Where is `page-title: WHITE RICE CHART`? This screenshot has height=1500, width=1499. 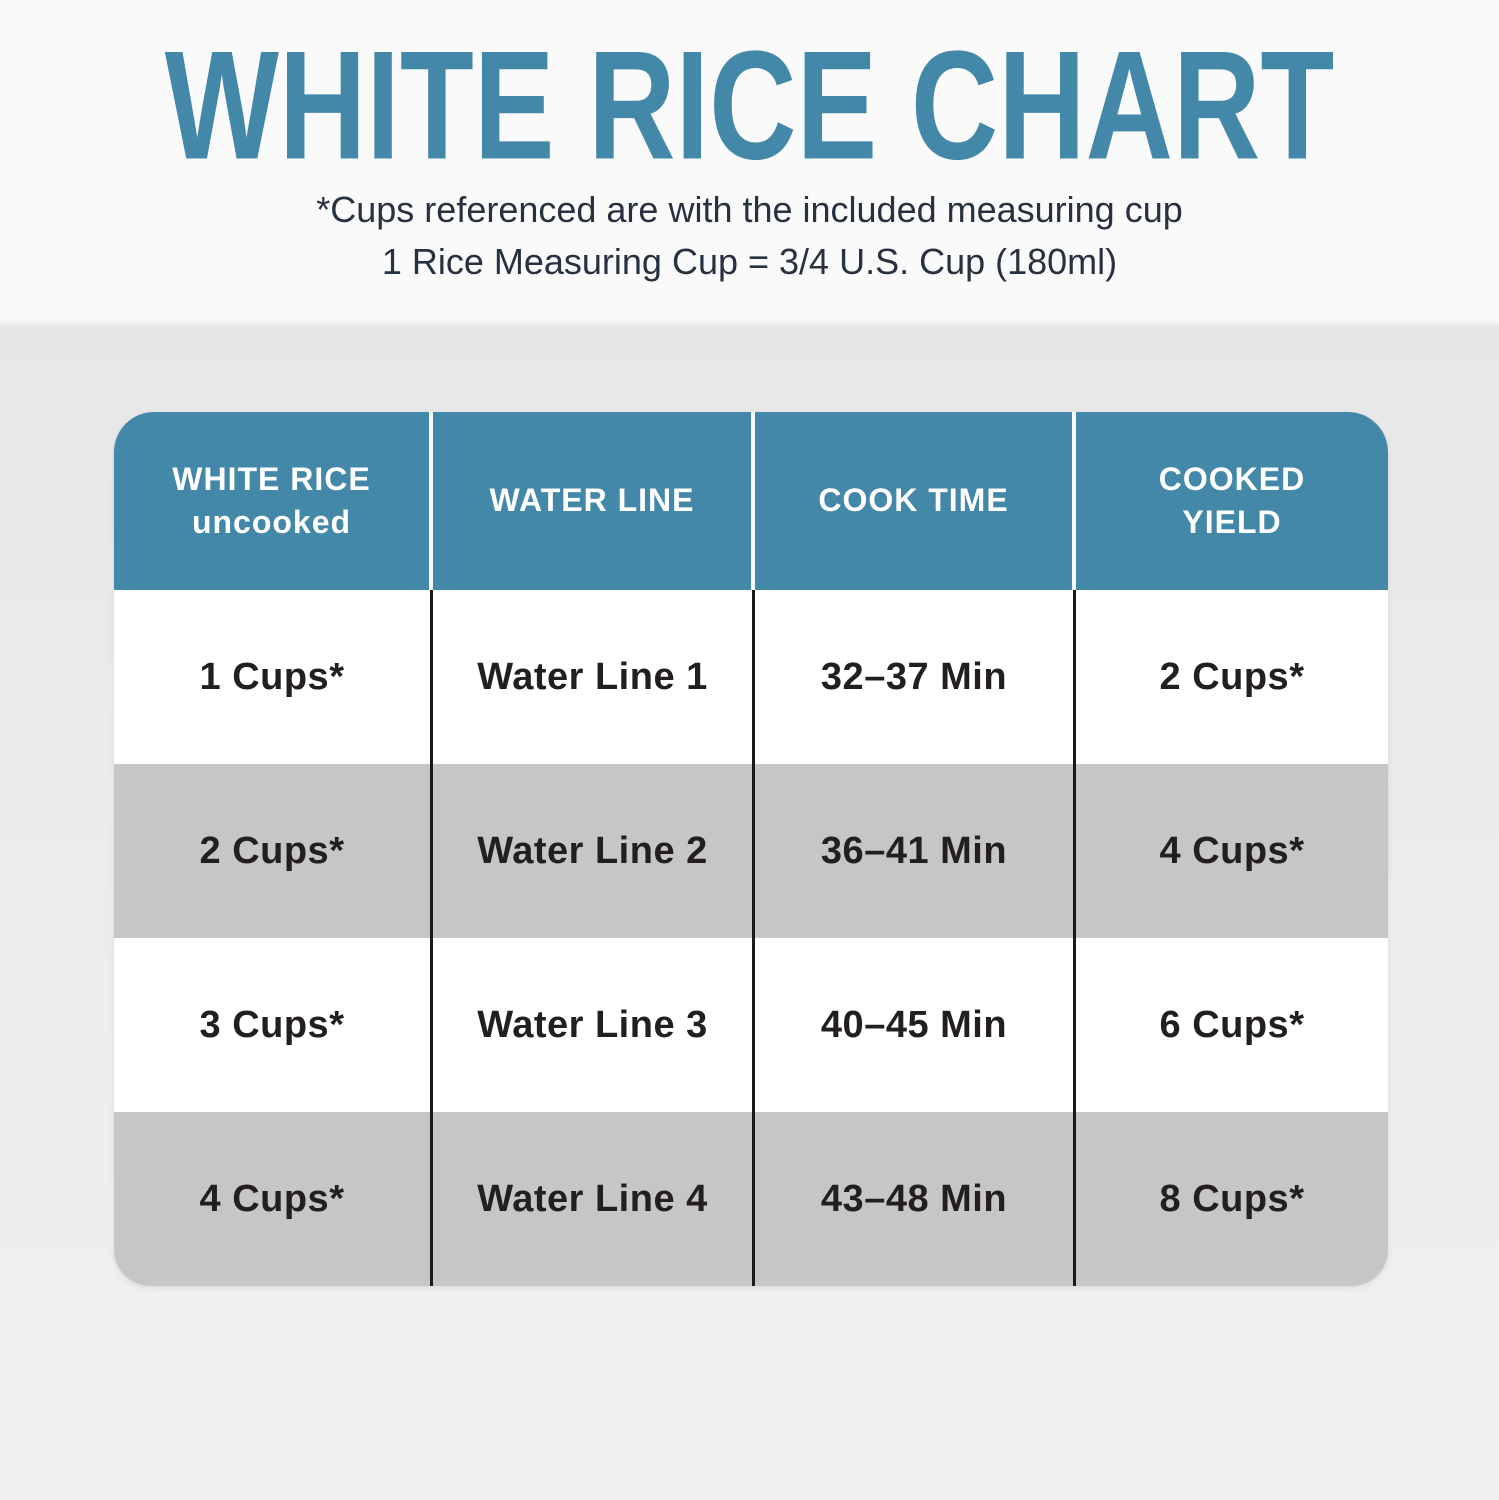
page-title: WHITE RICE CHART is located at coordinates (749, 104).